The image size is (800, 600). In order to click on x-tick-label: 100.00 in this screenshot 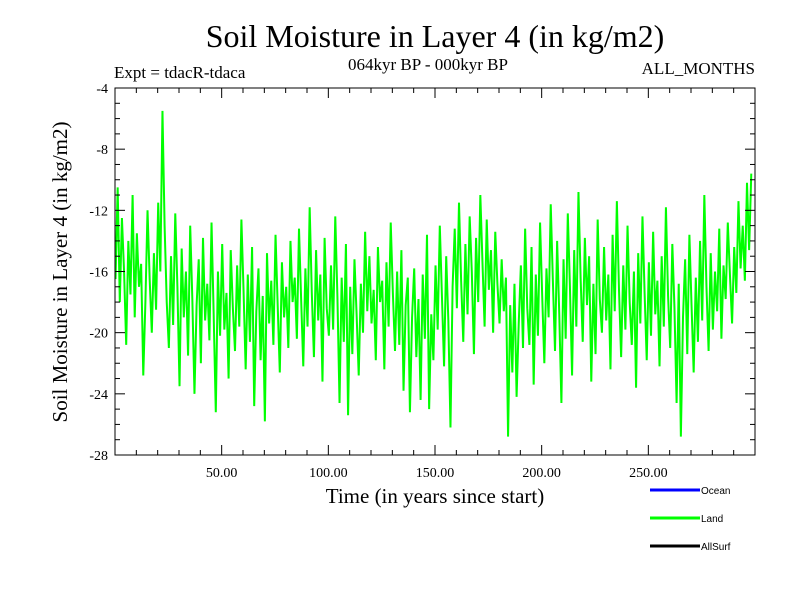, I will do `click(328, 473)`.